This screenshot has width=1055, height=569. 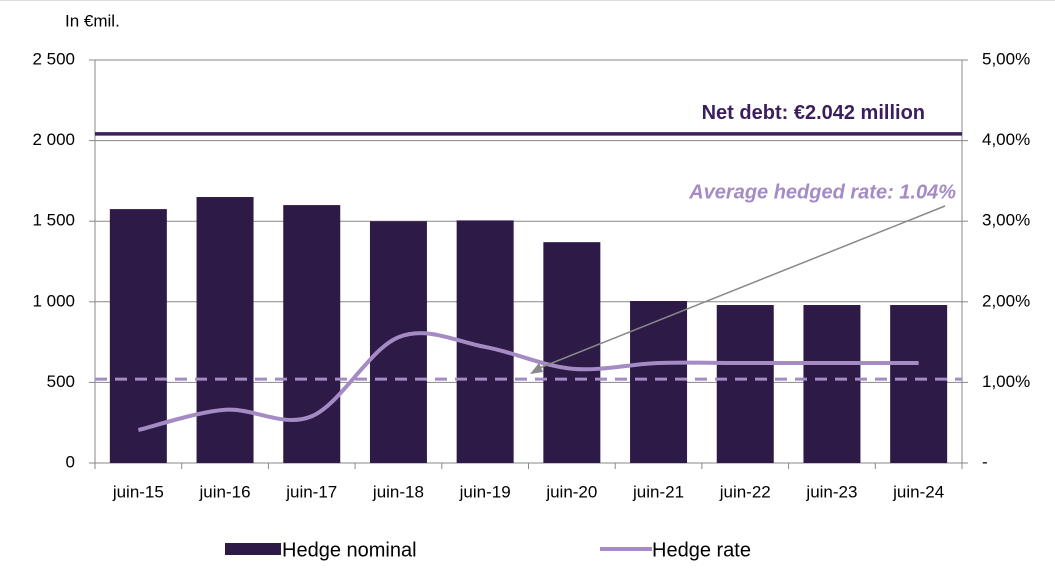 I want to click on y-tick-label: 2 000, so click(x=53, y=139).